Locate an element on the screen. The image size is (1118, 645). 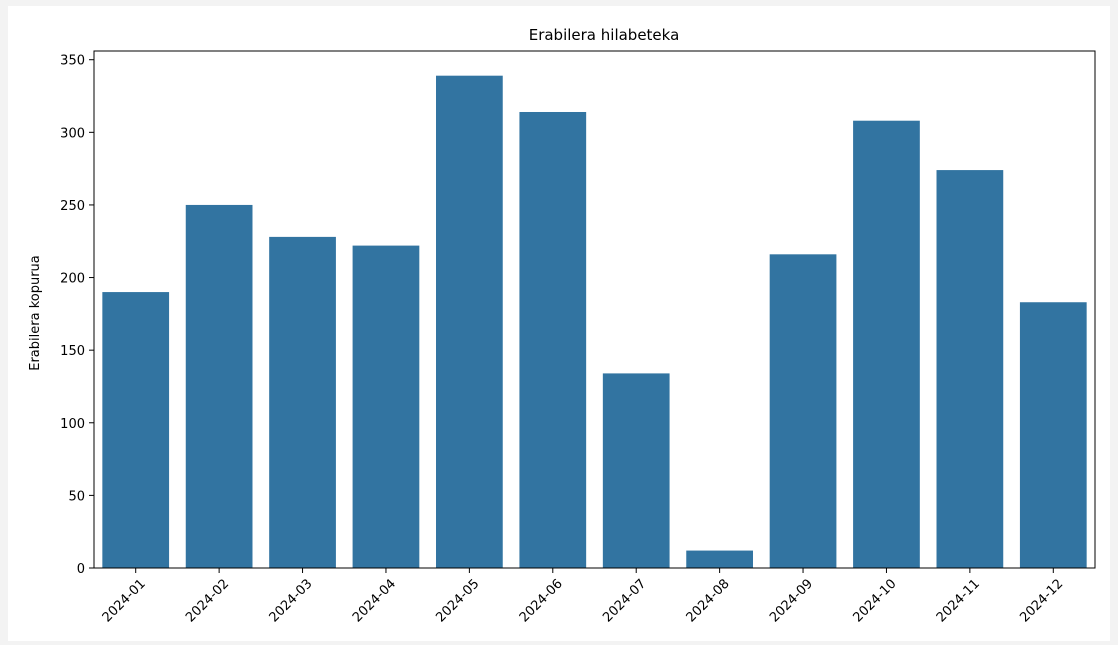
x-tick-label: 2024-10 is located at coordinates (874, 600).